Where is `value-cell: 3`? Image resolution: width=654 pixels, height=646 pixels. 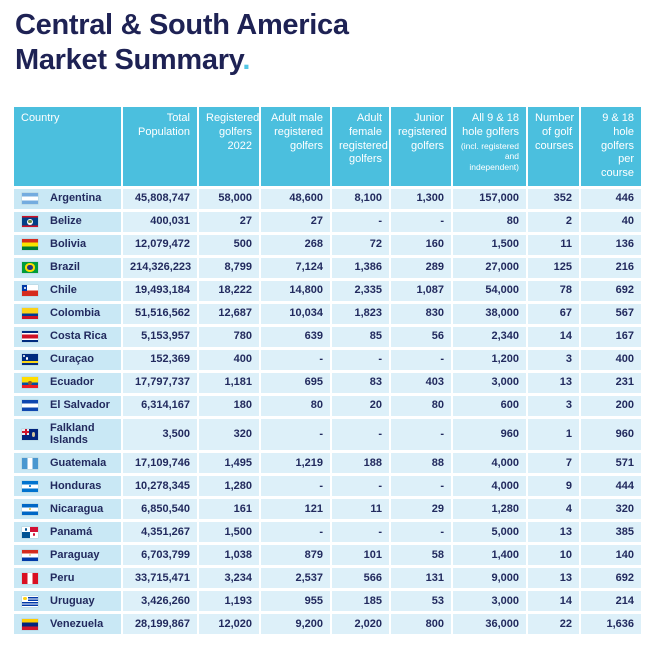 value-cell: 3 is located at coordinates (553, 359).